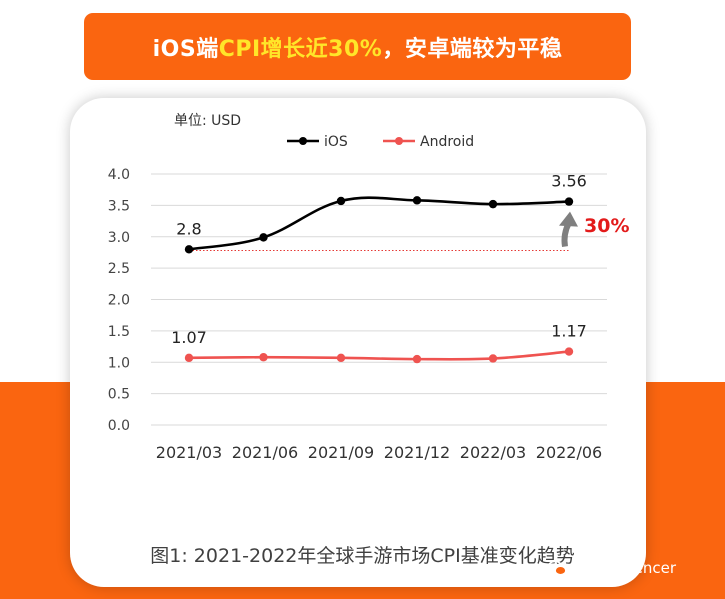  What do you see at coordinates (119, 238) in the screenshot?
I see `y-tick-label: 3.0` at bounding box center [119, 238].